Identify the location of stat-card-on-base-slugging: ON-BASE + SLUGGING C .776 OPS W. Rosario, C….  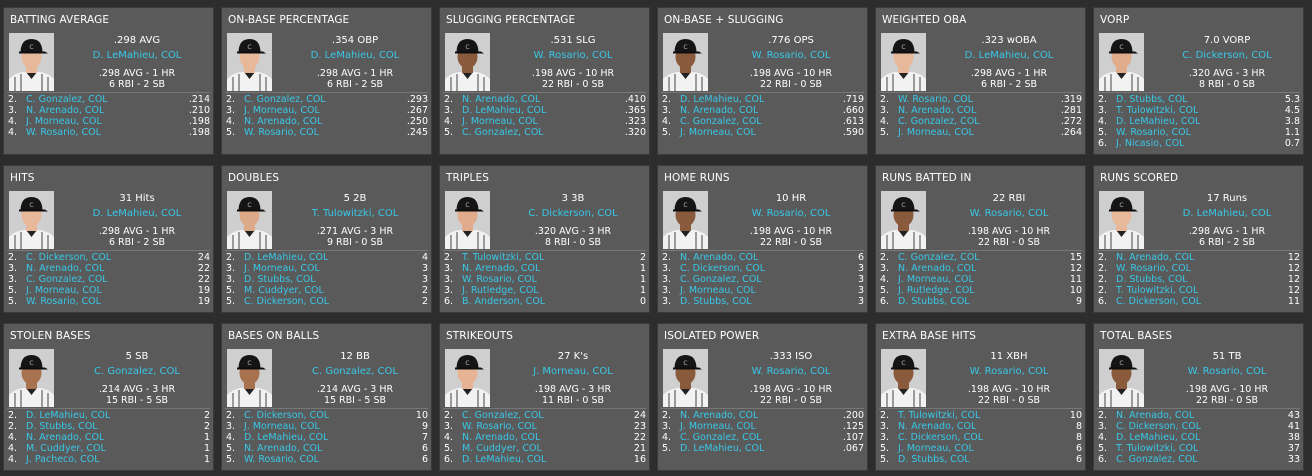
(762, 81).